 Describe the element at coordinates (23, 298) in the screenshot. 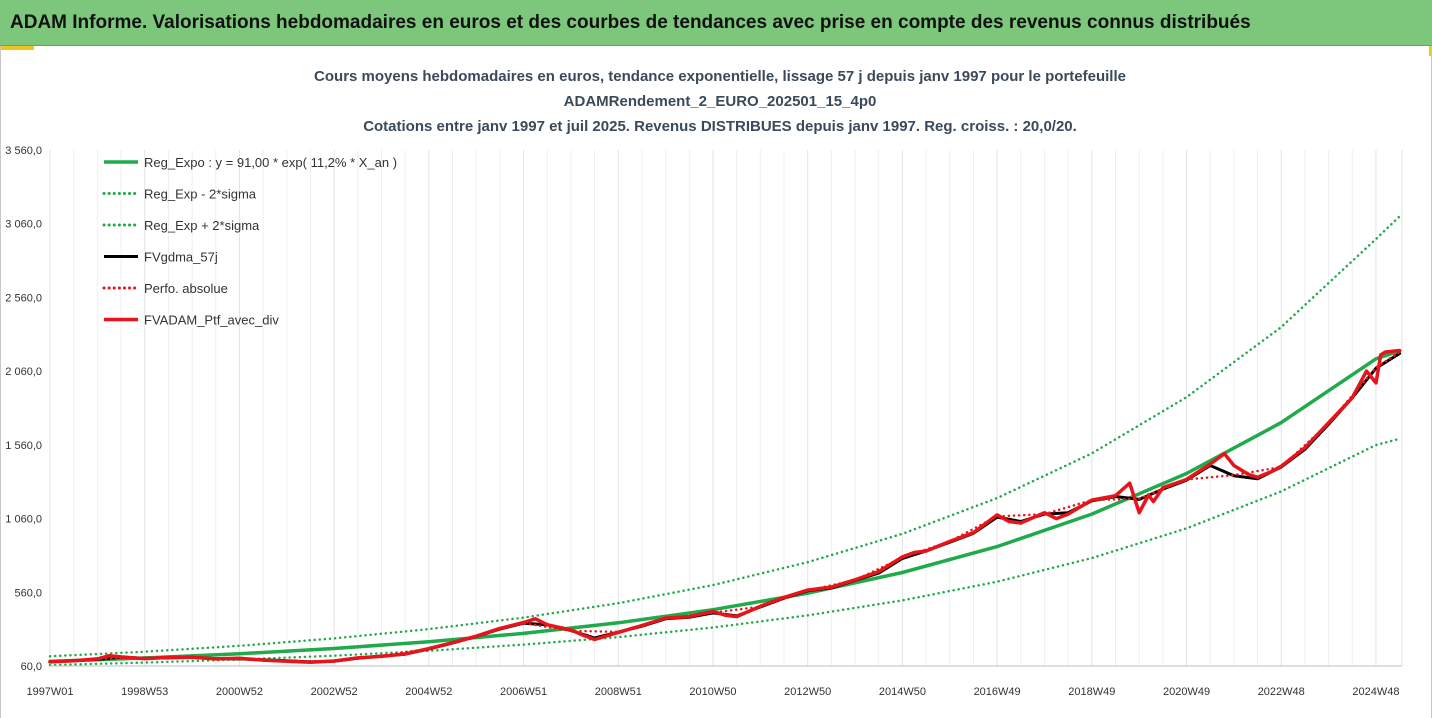

I see `y-tick-label: 2 560,0` at that location.